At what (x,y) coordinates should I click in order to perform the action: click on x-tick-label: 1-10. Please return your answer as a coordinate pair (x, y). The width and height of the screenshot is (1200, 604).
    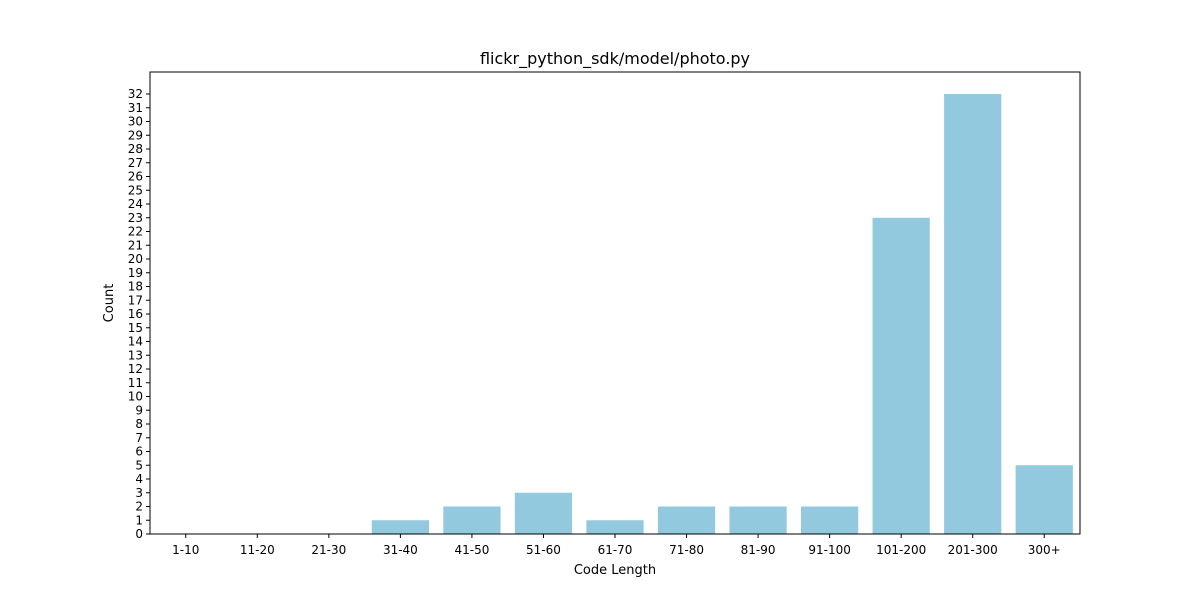
    Looking at the image, I should click on (185, 550).